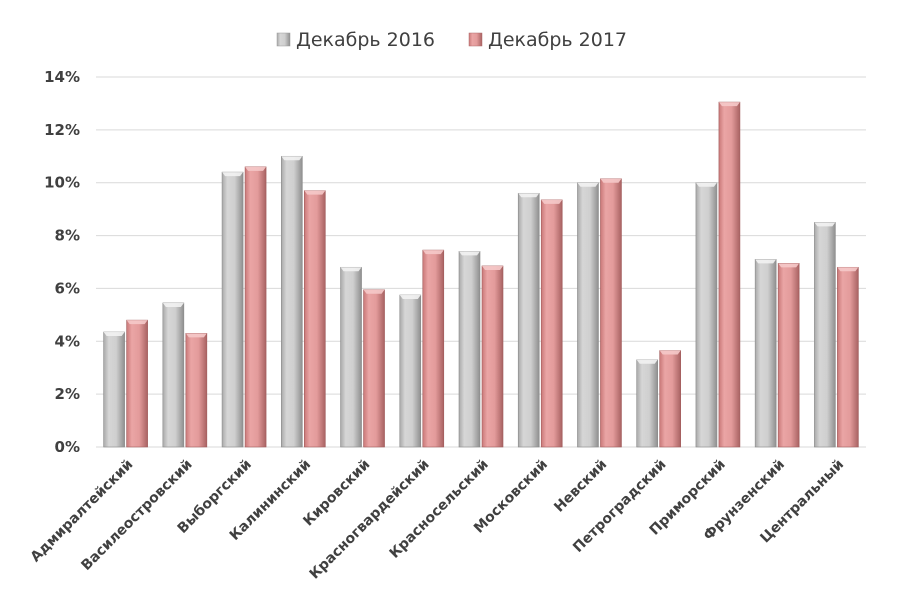 This screenshot has height=611, width=900. I want to click on y-tick-label: 0%, so click(67, 447).